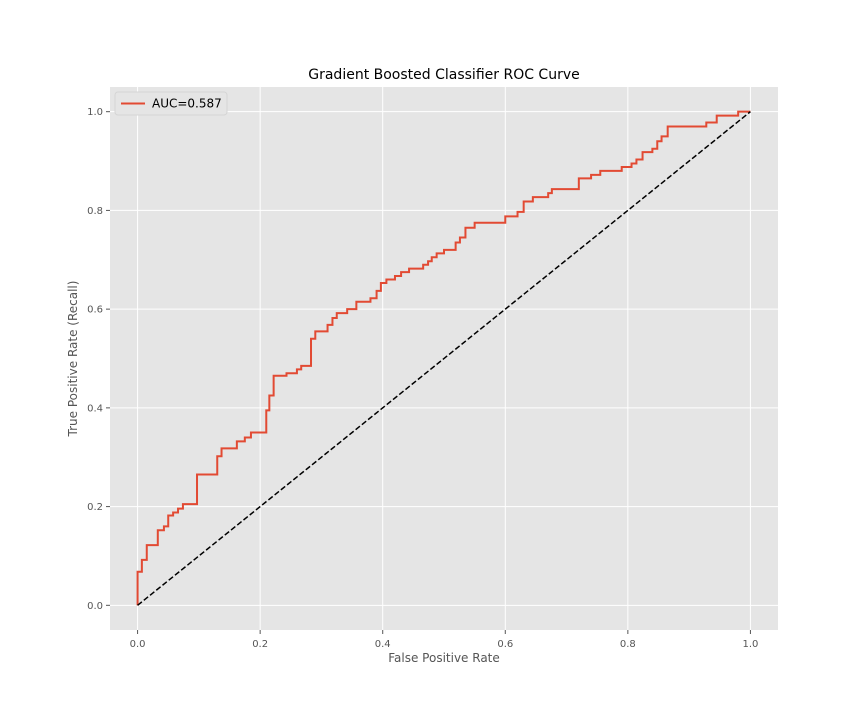 The width and height of the screenshot is (864, 724). I want to click on chart-title: Gradient Boosted Classifier ROC Curve, so click(444, 75).